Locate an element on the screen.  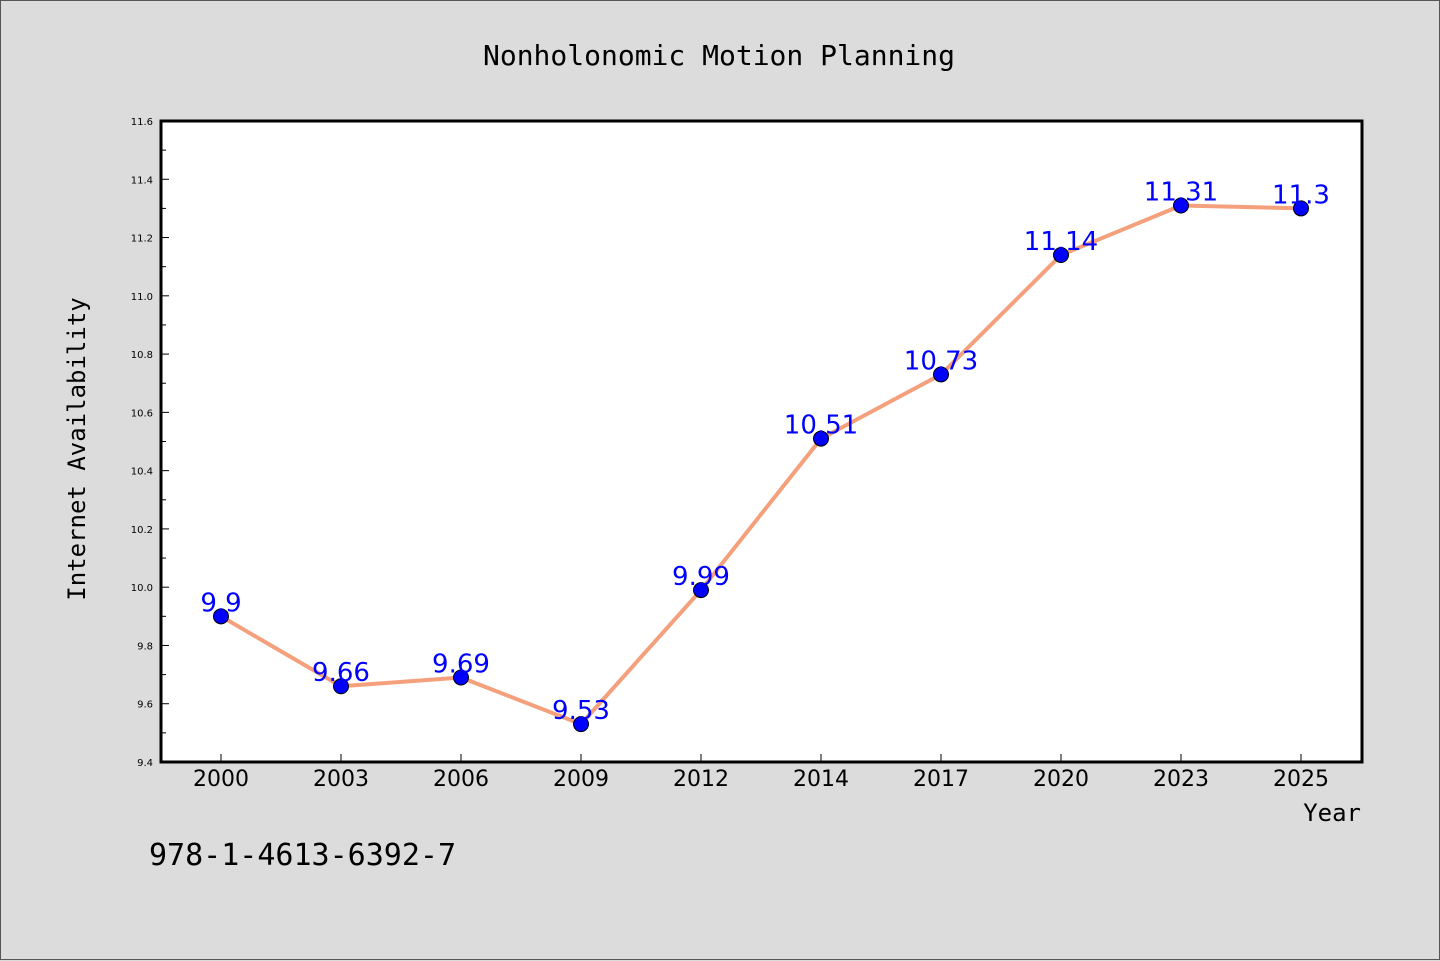
x-tick-label: 2006 is located at coordinates (461, 779).